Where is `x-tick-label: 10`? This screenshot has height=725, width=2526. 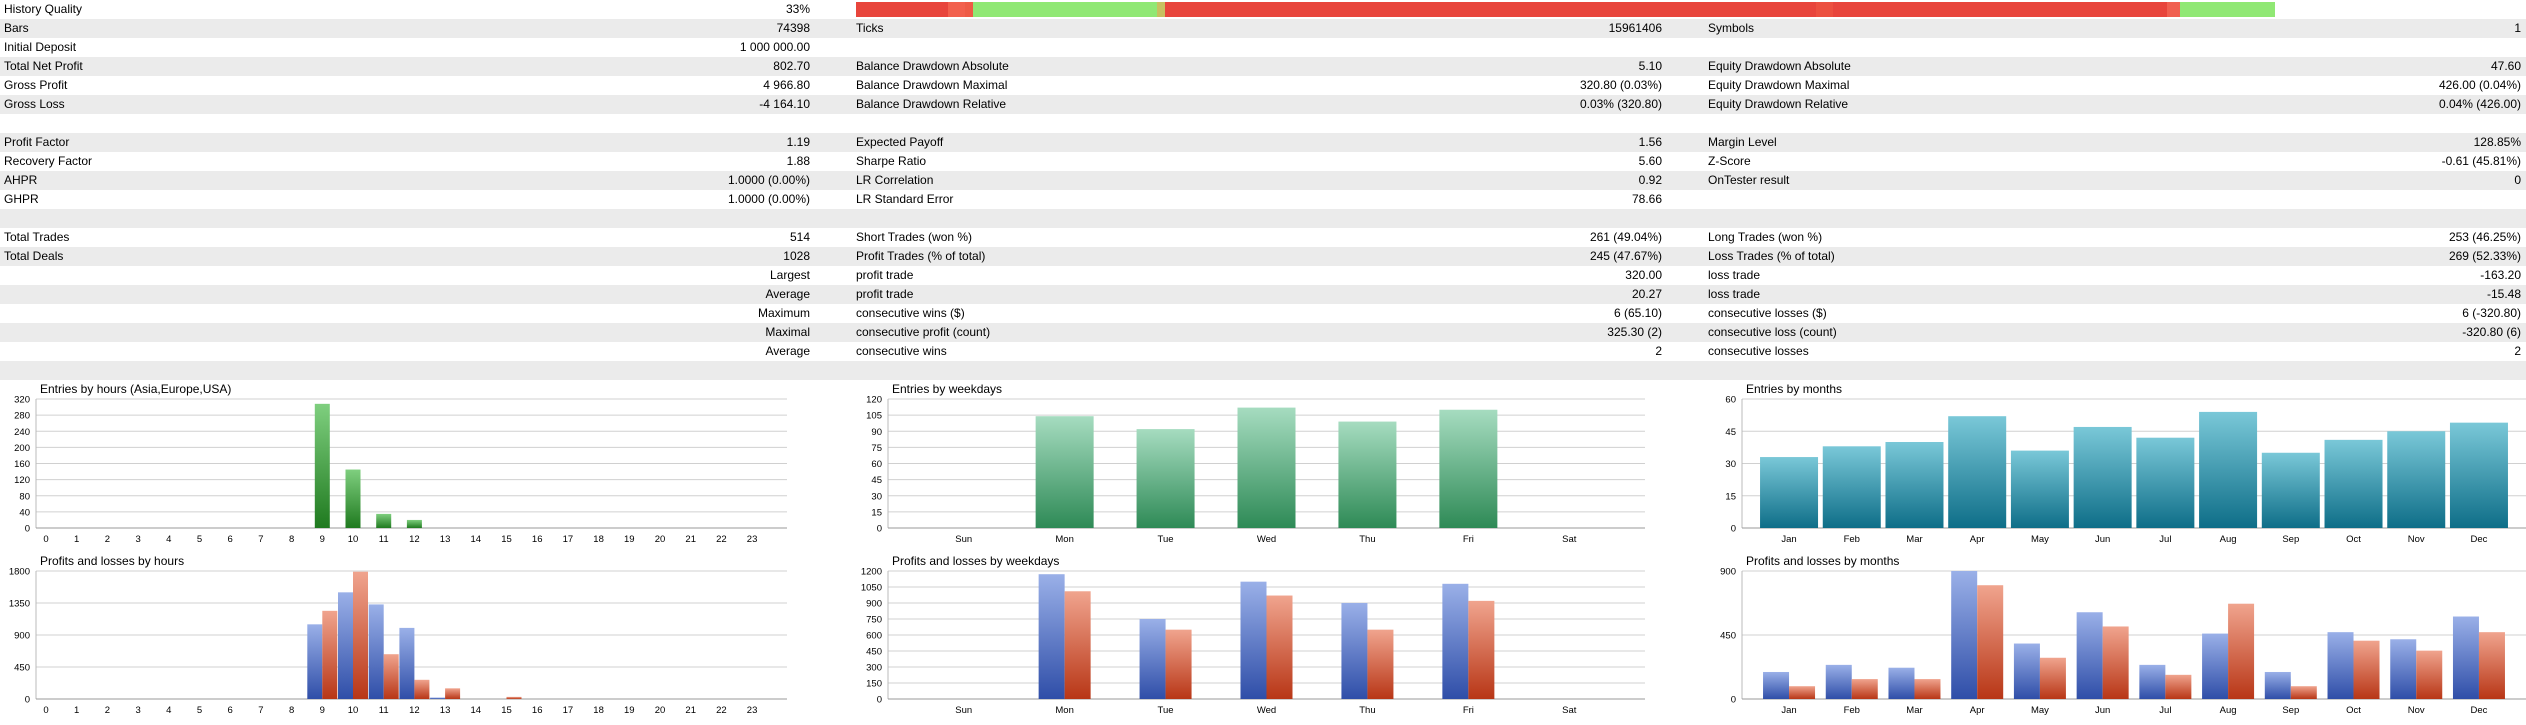
x-tick-label: 10 is located at coordinates (353, 539).